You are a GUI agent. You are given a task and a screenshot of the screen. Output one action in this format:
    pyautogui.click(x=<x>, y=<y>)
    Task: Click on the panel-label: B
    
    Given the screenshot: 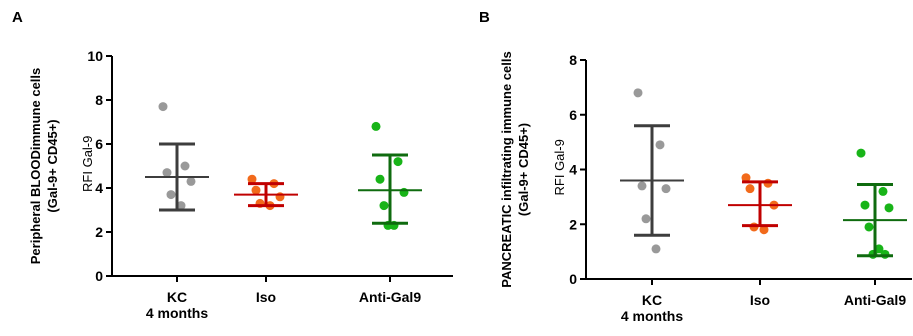 What is the action you would take?
    pyautogui.click(x=484, y=17)
    